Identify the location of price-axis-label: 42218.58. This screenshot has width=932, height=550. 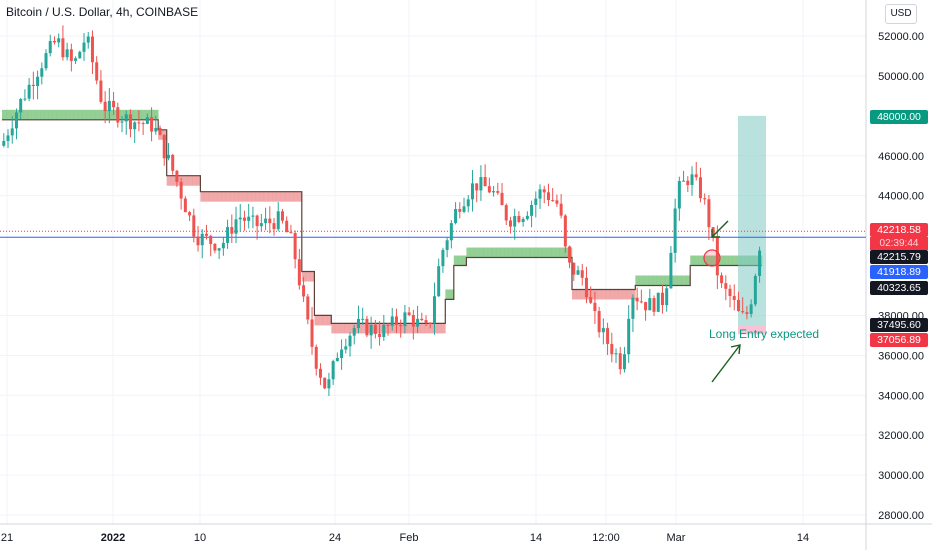
(899, 230).